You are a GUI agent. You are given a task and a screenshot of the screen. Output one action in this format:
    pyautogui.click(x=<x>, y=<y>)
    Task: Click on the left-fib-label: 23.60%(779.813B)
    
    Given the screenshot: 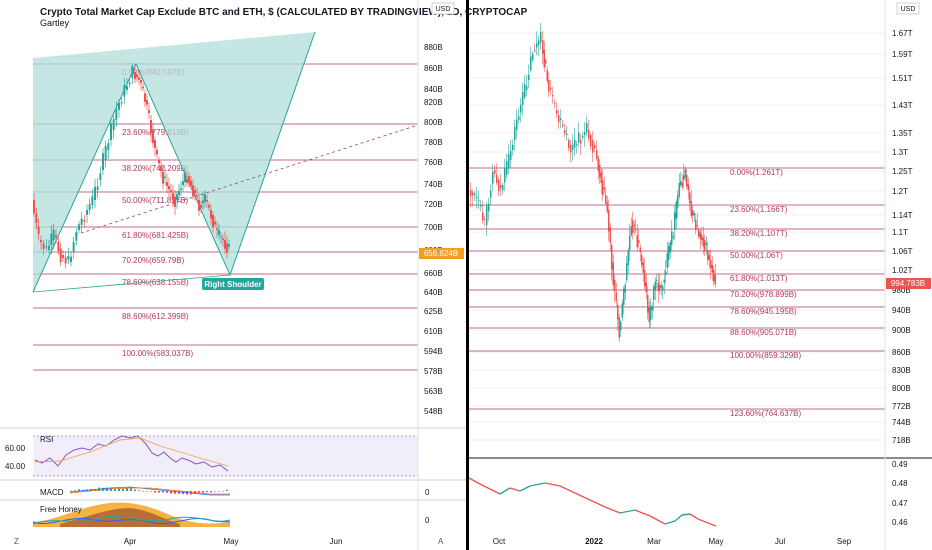 What is the action you would take?
    pyautogui.click(x=155, y=132)
    